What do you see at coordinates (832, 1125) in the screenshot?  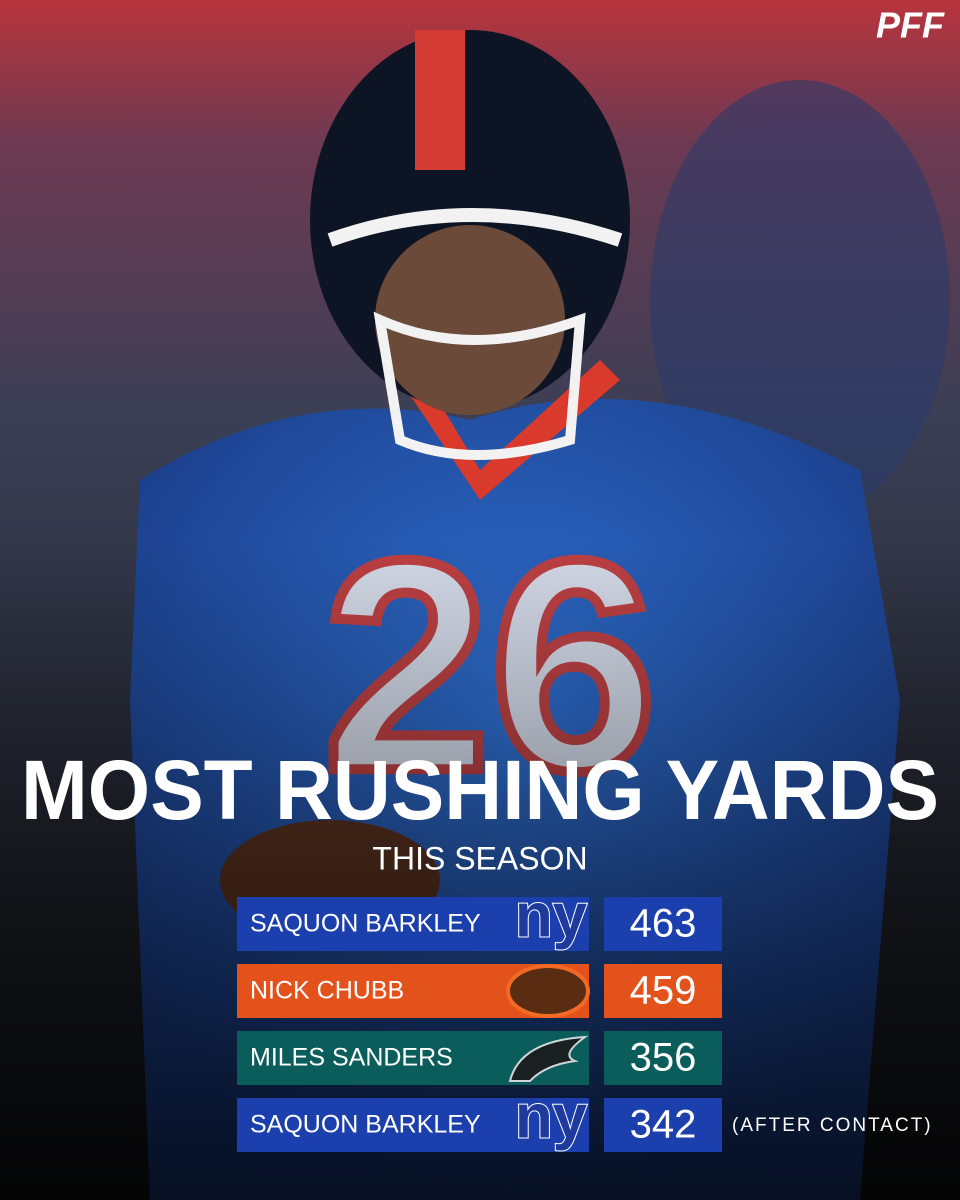 I see `note: (AFTER CONTACT)` at bounding box center [832, 1125].